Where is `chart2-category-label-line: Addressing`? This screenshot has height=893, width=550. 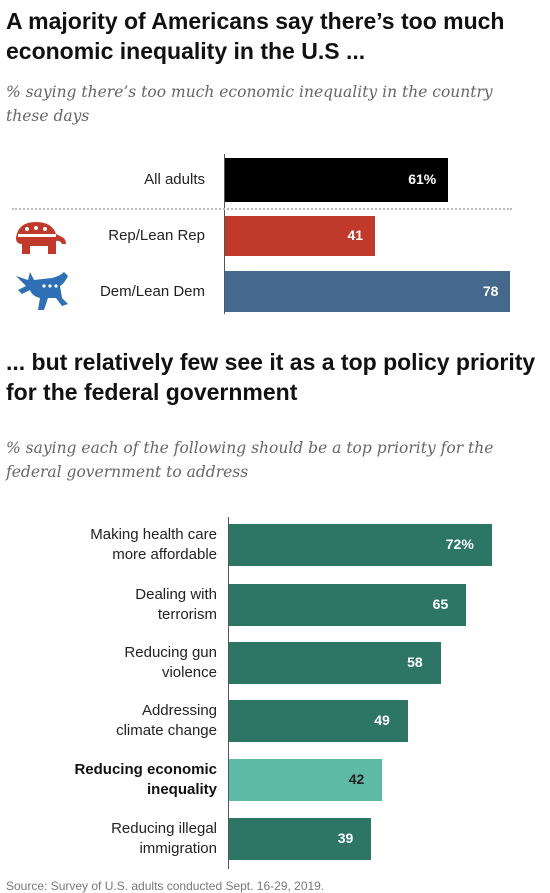
chart2-category-label-line: Addressing is located at coordinates (179, 710).